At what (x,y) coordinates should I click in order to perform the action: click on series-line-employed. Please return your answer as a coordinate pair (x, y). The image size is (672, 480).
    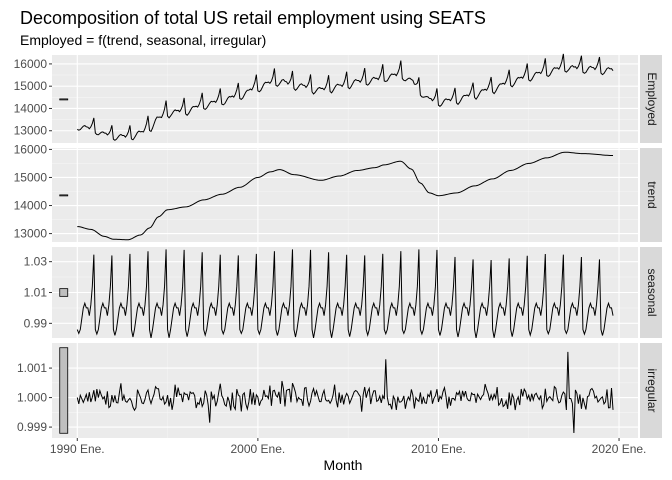
    Looking at the image, I should click on (345, 97).